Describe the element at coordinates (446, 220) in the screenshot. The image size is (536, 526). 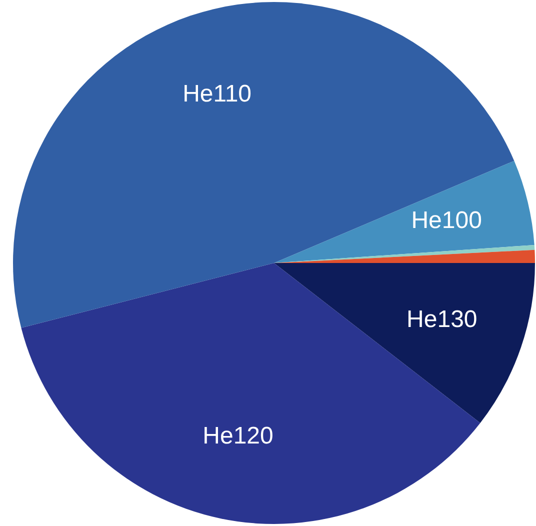
I see `slice-label: He100` at that location.